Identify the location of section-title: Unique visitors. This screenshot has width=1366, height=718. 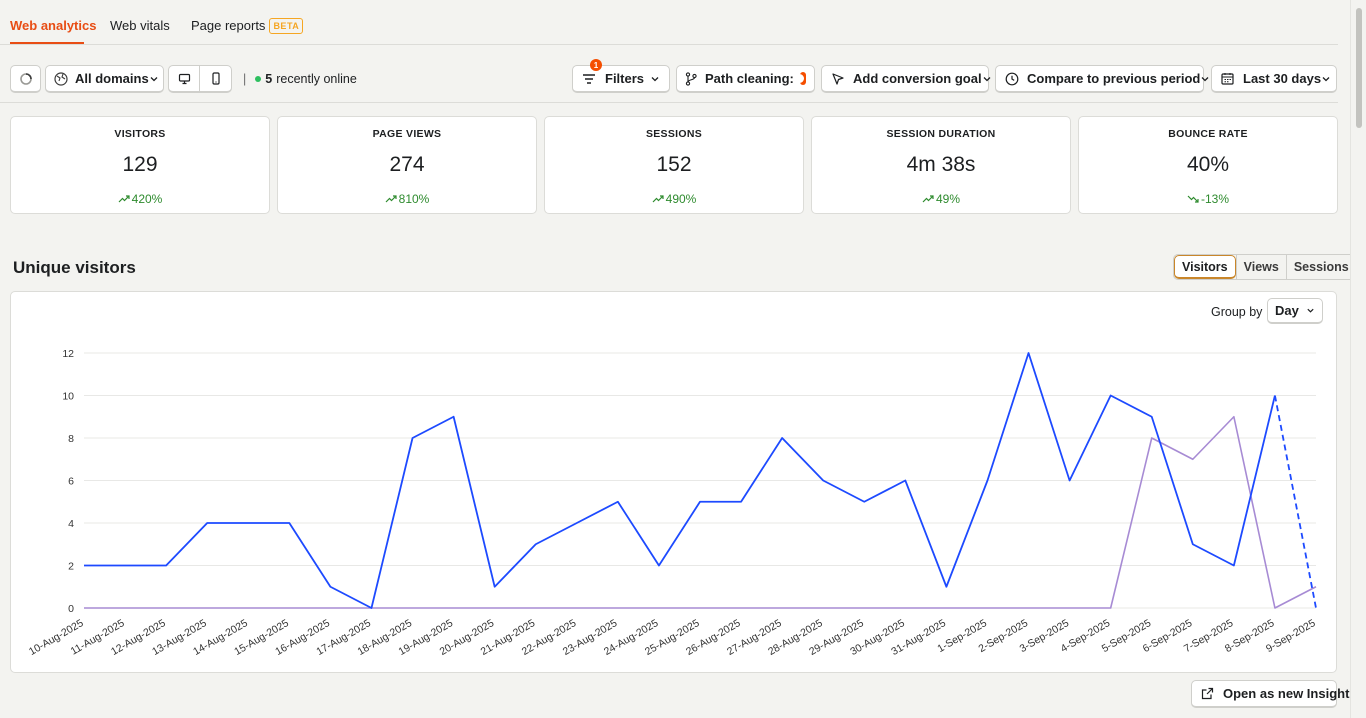
(74, 267).